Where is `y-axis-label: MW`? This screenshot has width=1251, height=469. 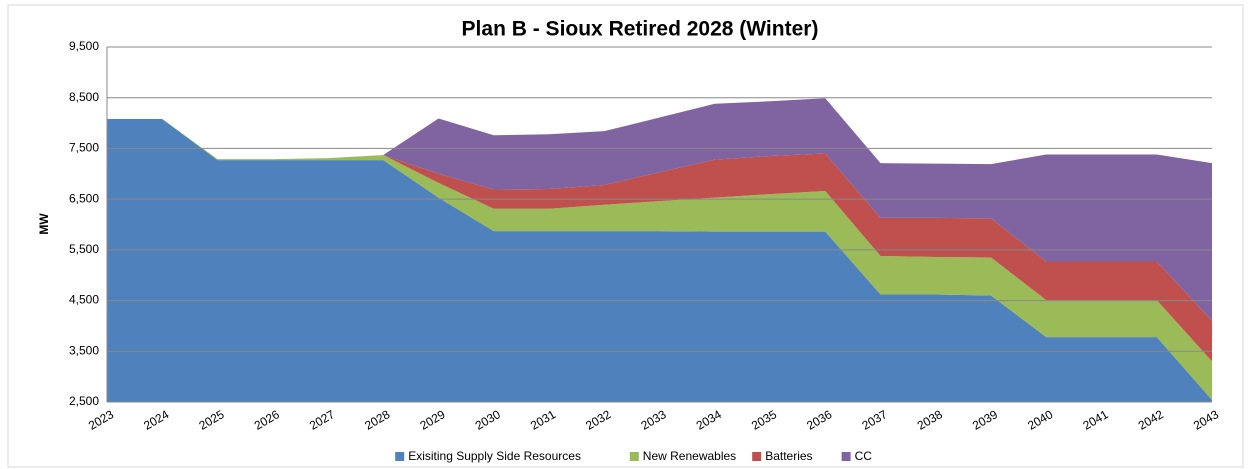 y-axis-label: MW is located at coordinates (44, 224).